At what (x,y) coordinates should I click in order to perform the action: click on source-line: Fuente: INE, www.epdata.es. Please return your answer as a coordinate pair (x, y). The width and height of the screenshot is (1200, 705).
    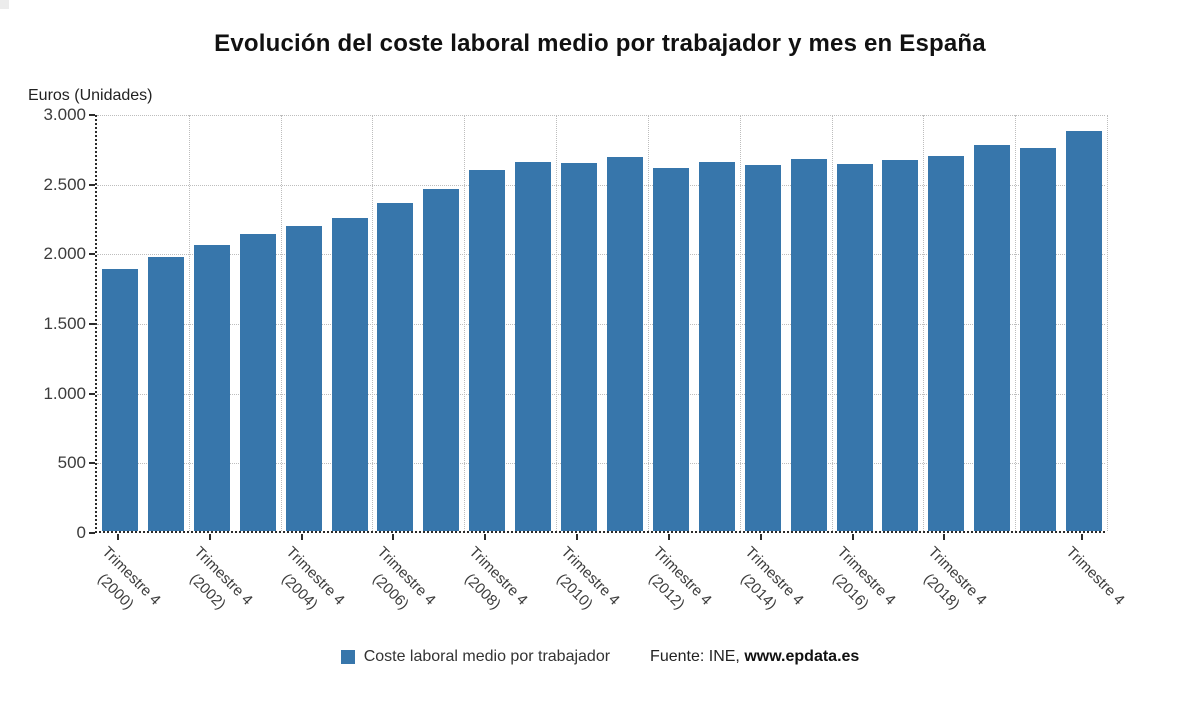
    Looking at the image, I should click on (754, 657).